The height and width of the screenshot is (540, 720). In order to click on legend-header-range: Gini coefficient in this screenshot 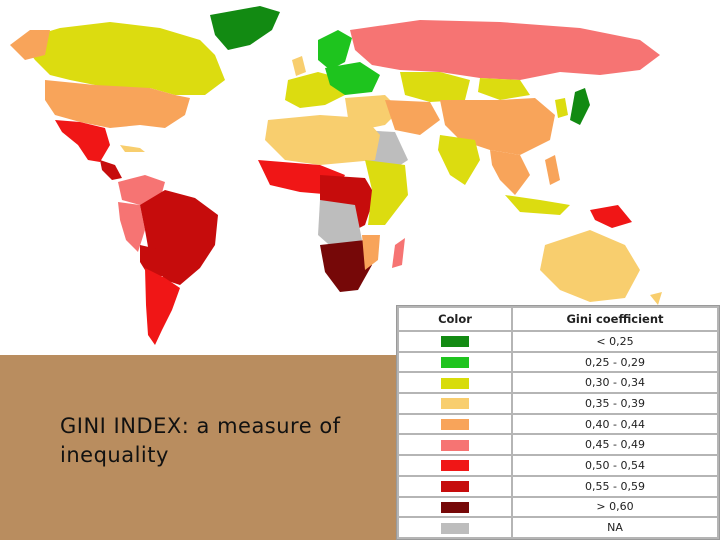, I will do `click(615, 319)`.